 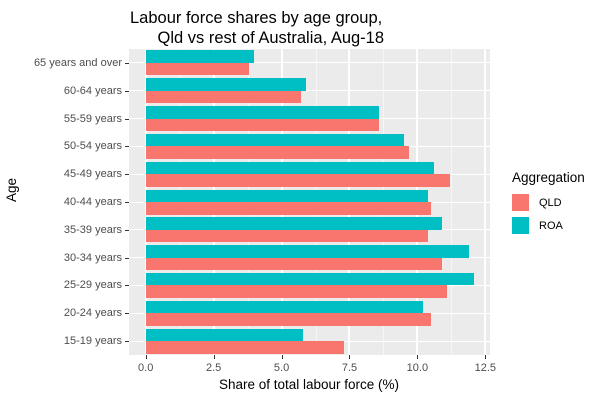 I want to click on y-tick-label: 35-39 years, so click(x=92, y=229).